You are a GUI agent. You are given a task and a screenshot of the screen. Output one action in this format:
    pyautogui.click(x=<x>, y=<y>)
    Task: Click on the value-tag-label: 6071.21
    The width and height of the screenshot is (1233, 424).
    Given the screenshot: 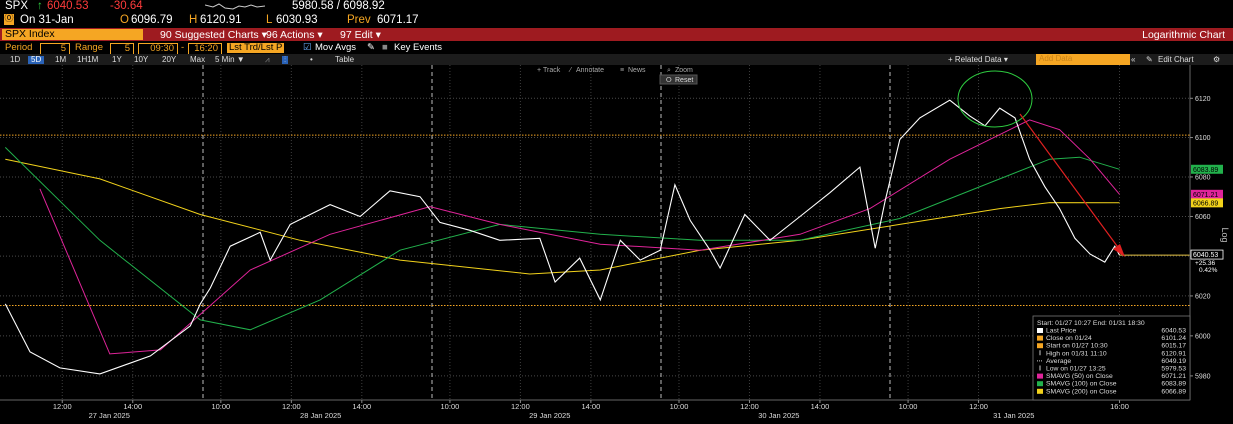 What is the action you would take?
    pyautogui.click(x=1205, y=195)
    